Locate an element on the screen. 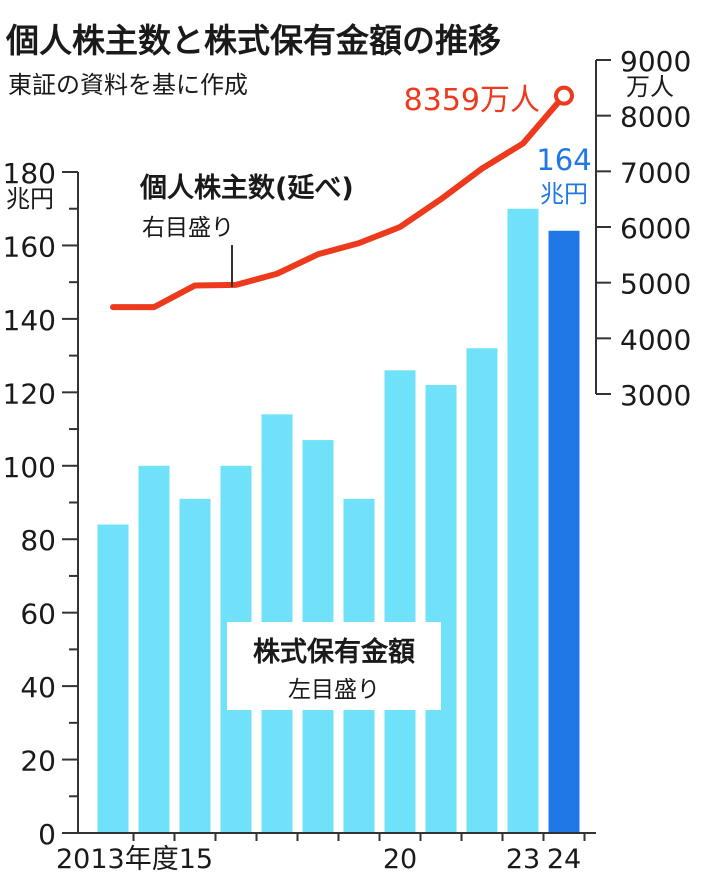 The width and height of the screenshot is (706, 894). right-tick-label: 8000 is located at coordinates (655, 117).